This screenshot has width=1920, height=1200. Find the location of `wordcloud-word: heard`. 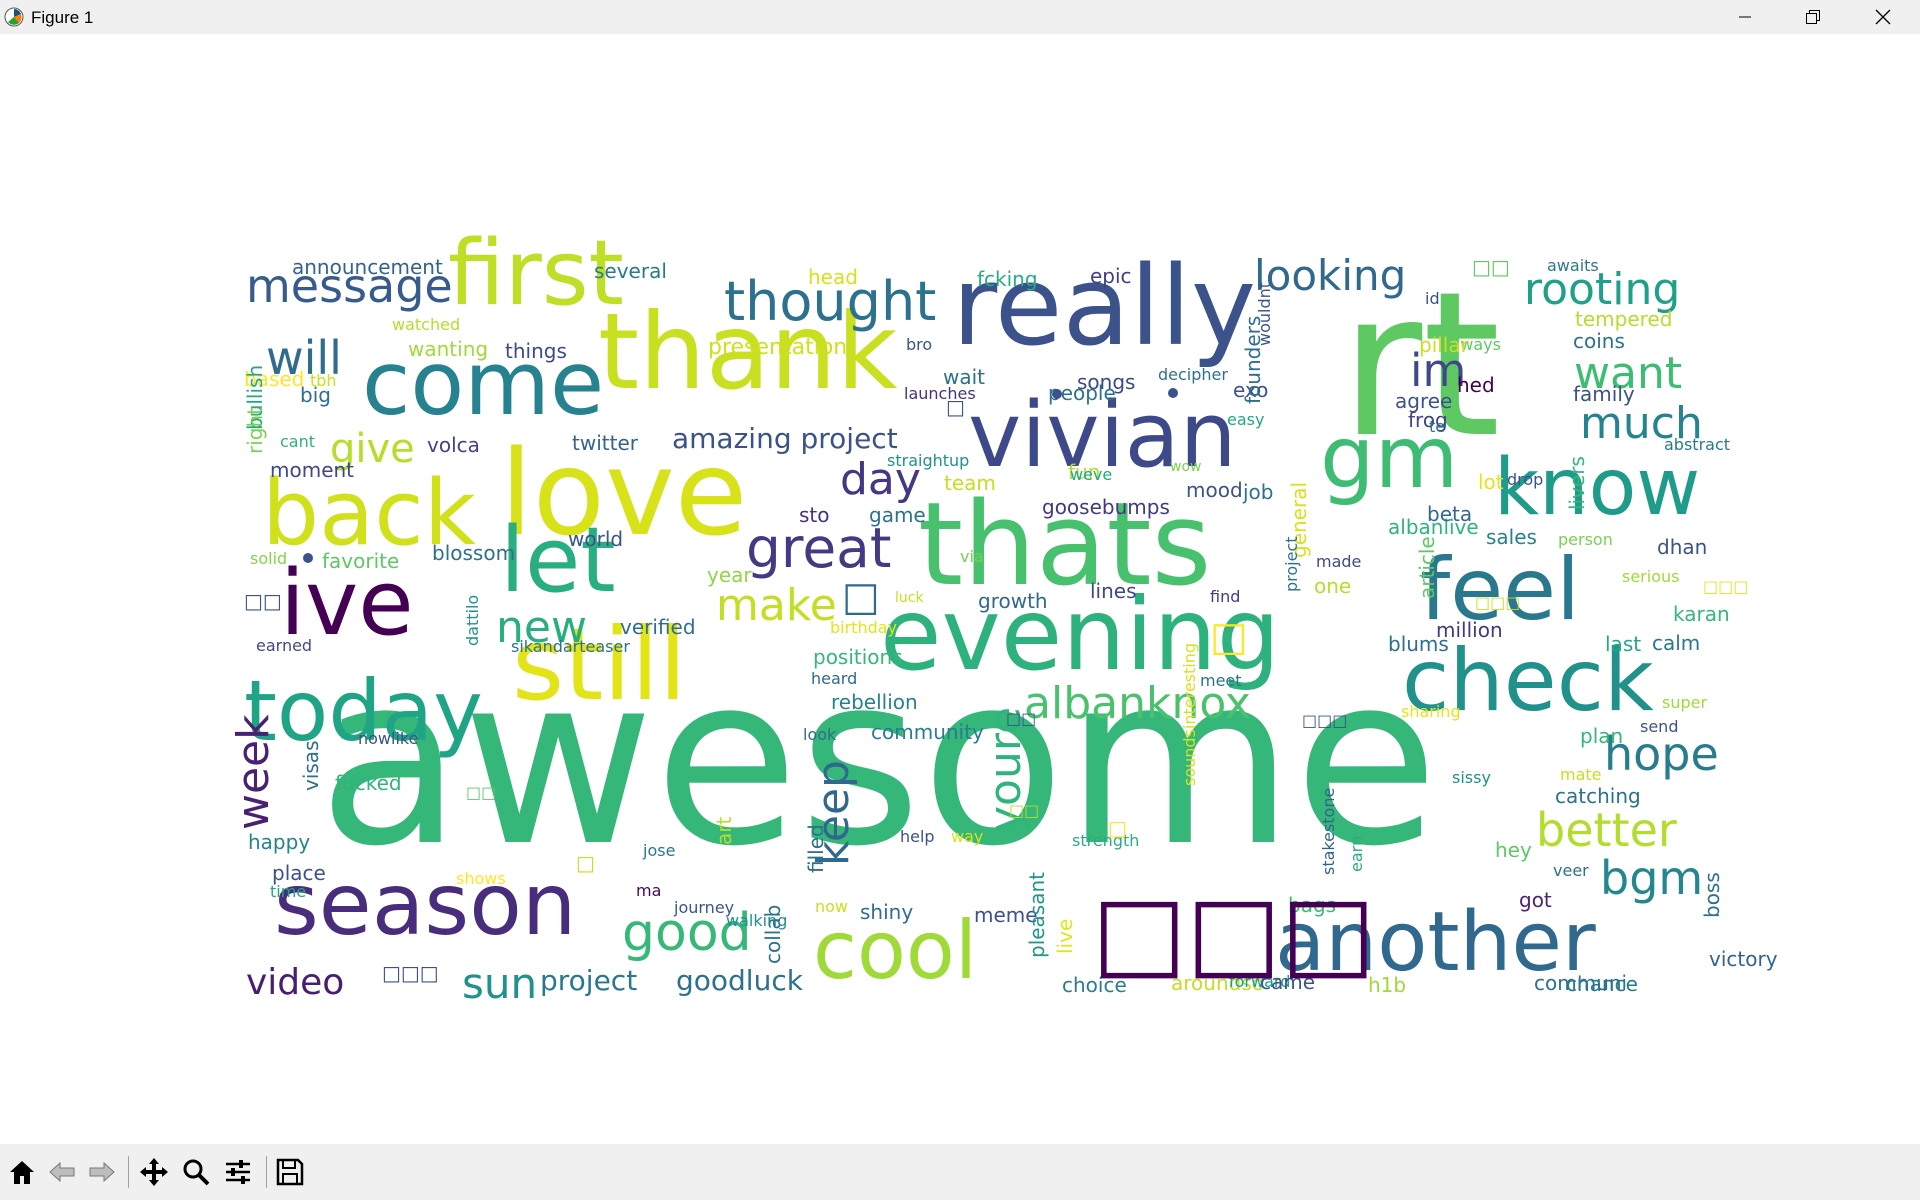

wordcloud-word: heard is located at coordinates (834, 678).